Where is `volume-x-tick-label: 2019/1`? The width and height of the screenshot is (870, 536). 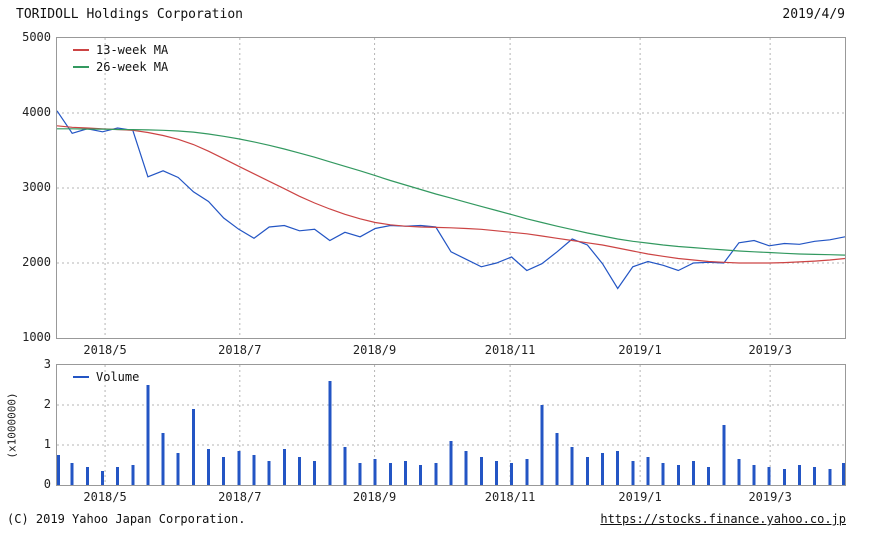
volume-x-tick-label: 2019/1 is located at coordinates (640, 497).